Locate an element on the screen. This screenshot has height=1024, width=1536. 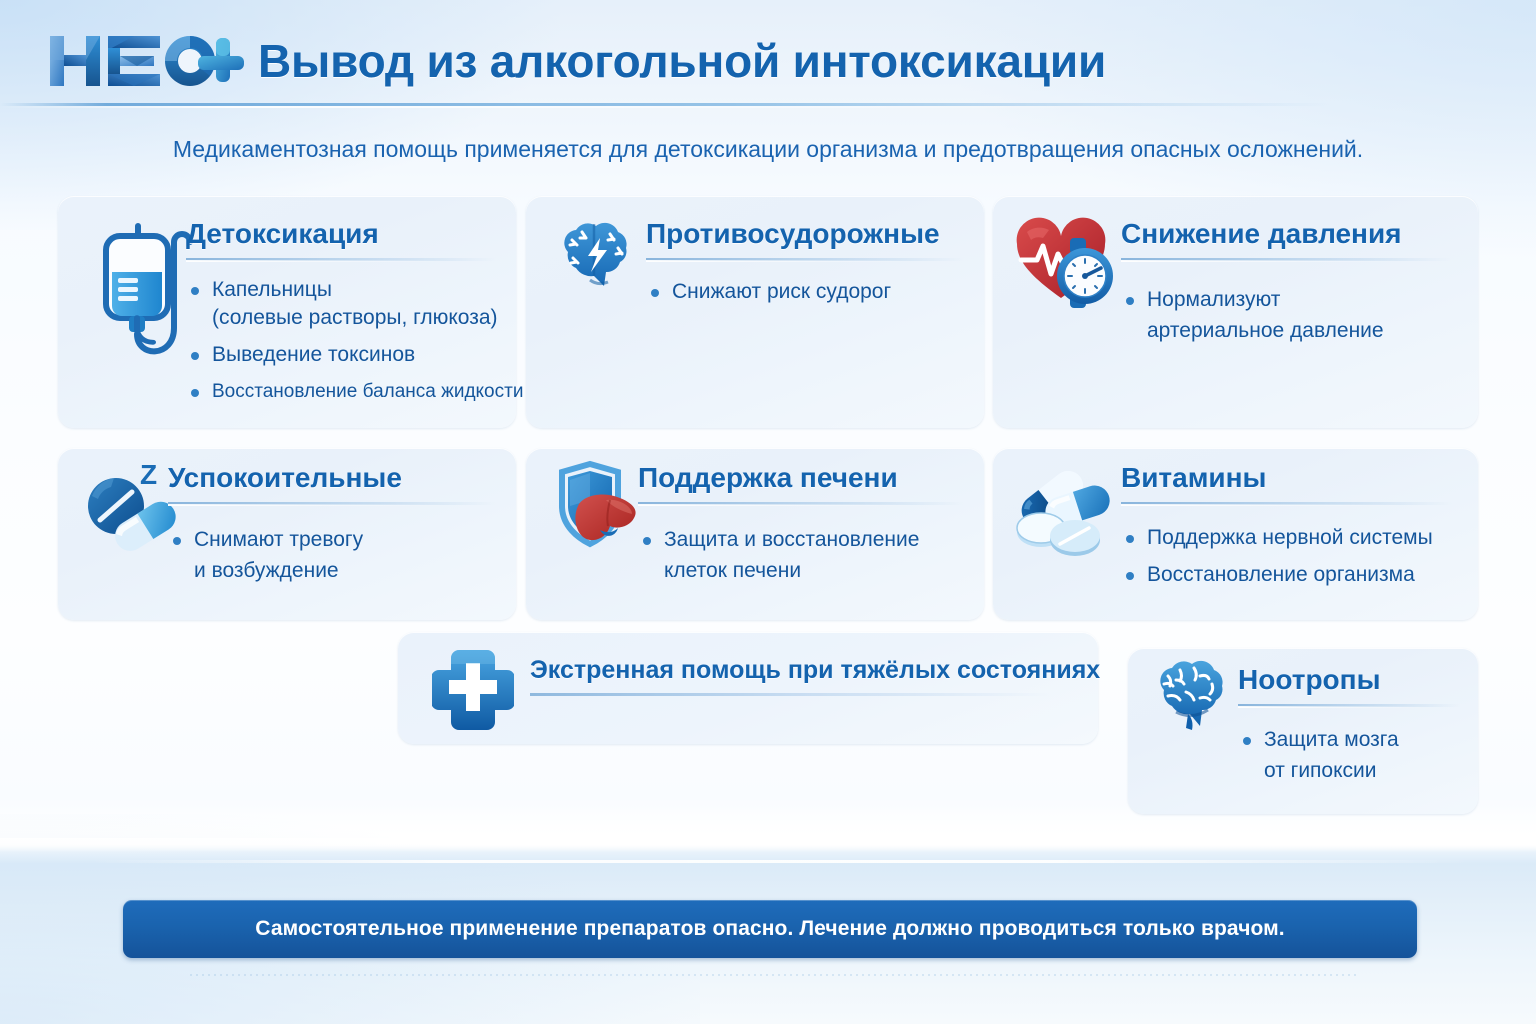
bullet-text: Защита мозга is located at coordinates (1331, 739).